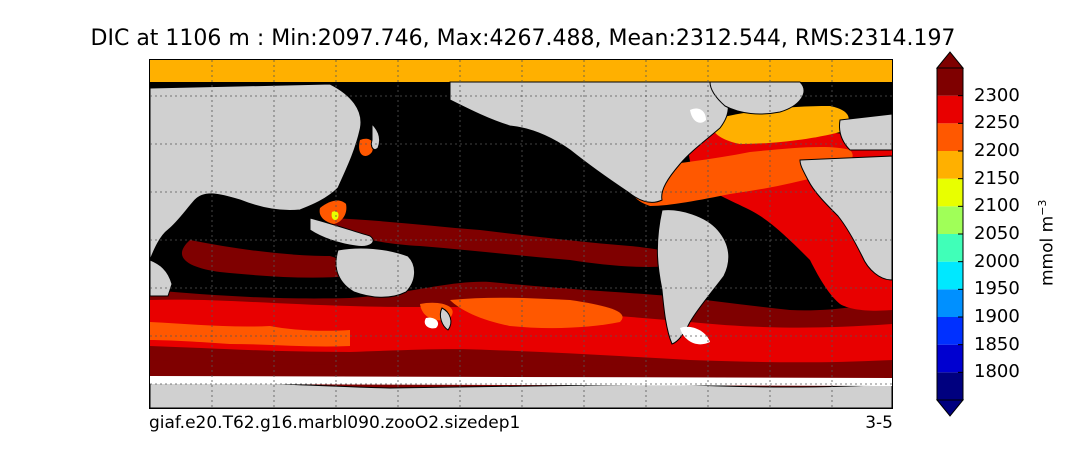 Image resolution: width=1090 pixels, height=464 pixels. I want to click on nodata-antarctic-shelf, so click(521, 381).